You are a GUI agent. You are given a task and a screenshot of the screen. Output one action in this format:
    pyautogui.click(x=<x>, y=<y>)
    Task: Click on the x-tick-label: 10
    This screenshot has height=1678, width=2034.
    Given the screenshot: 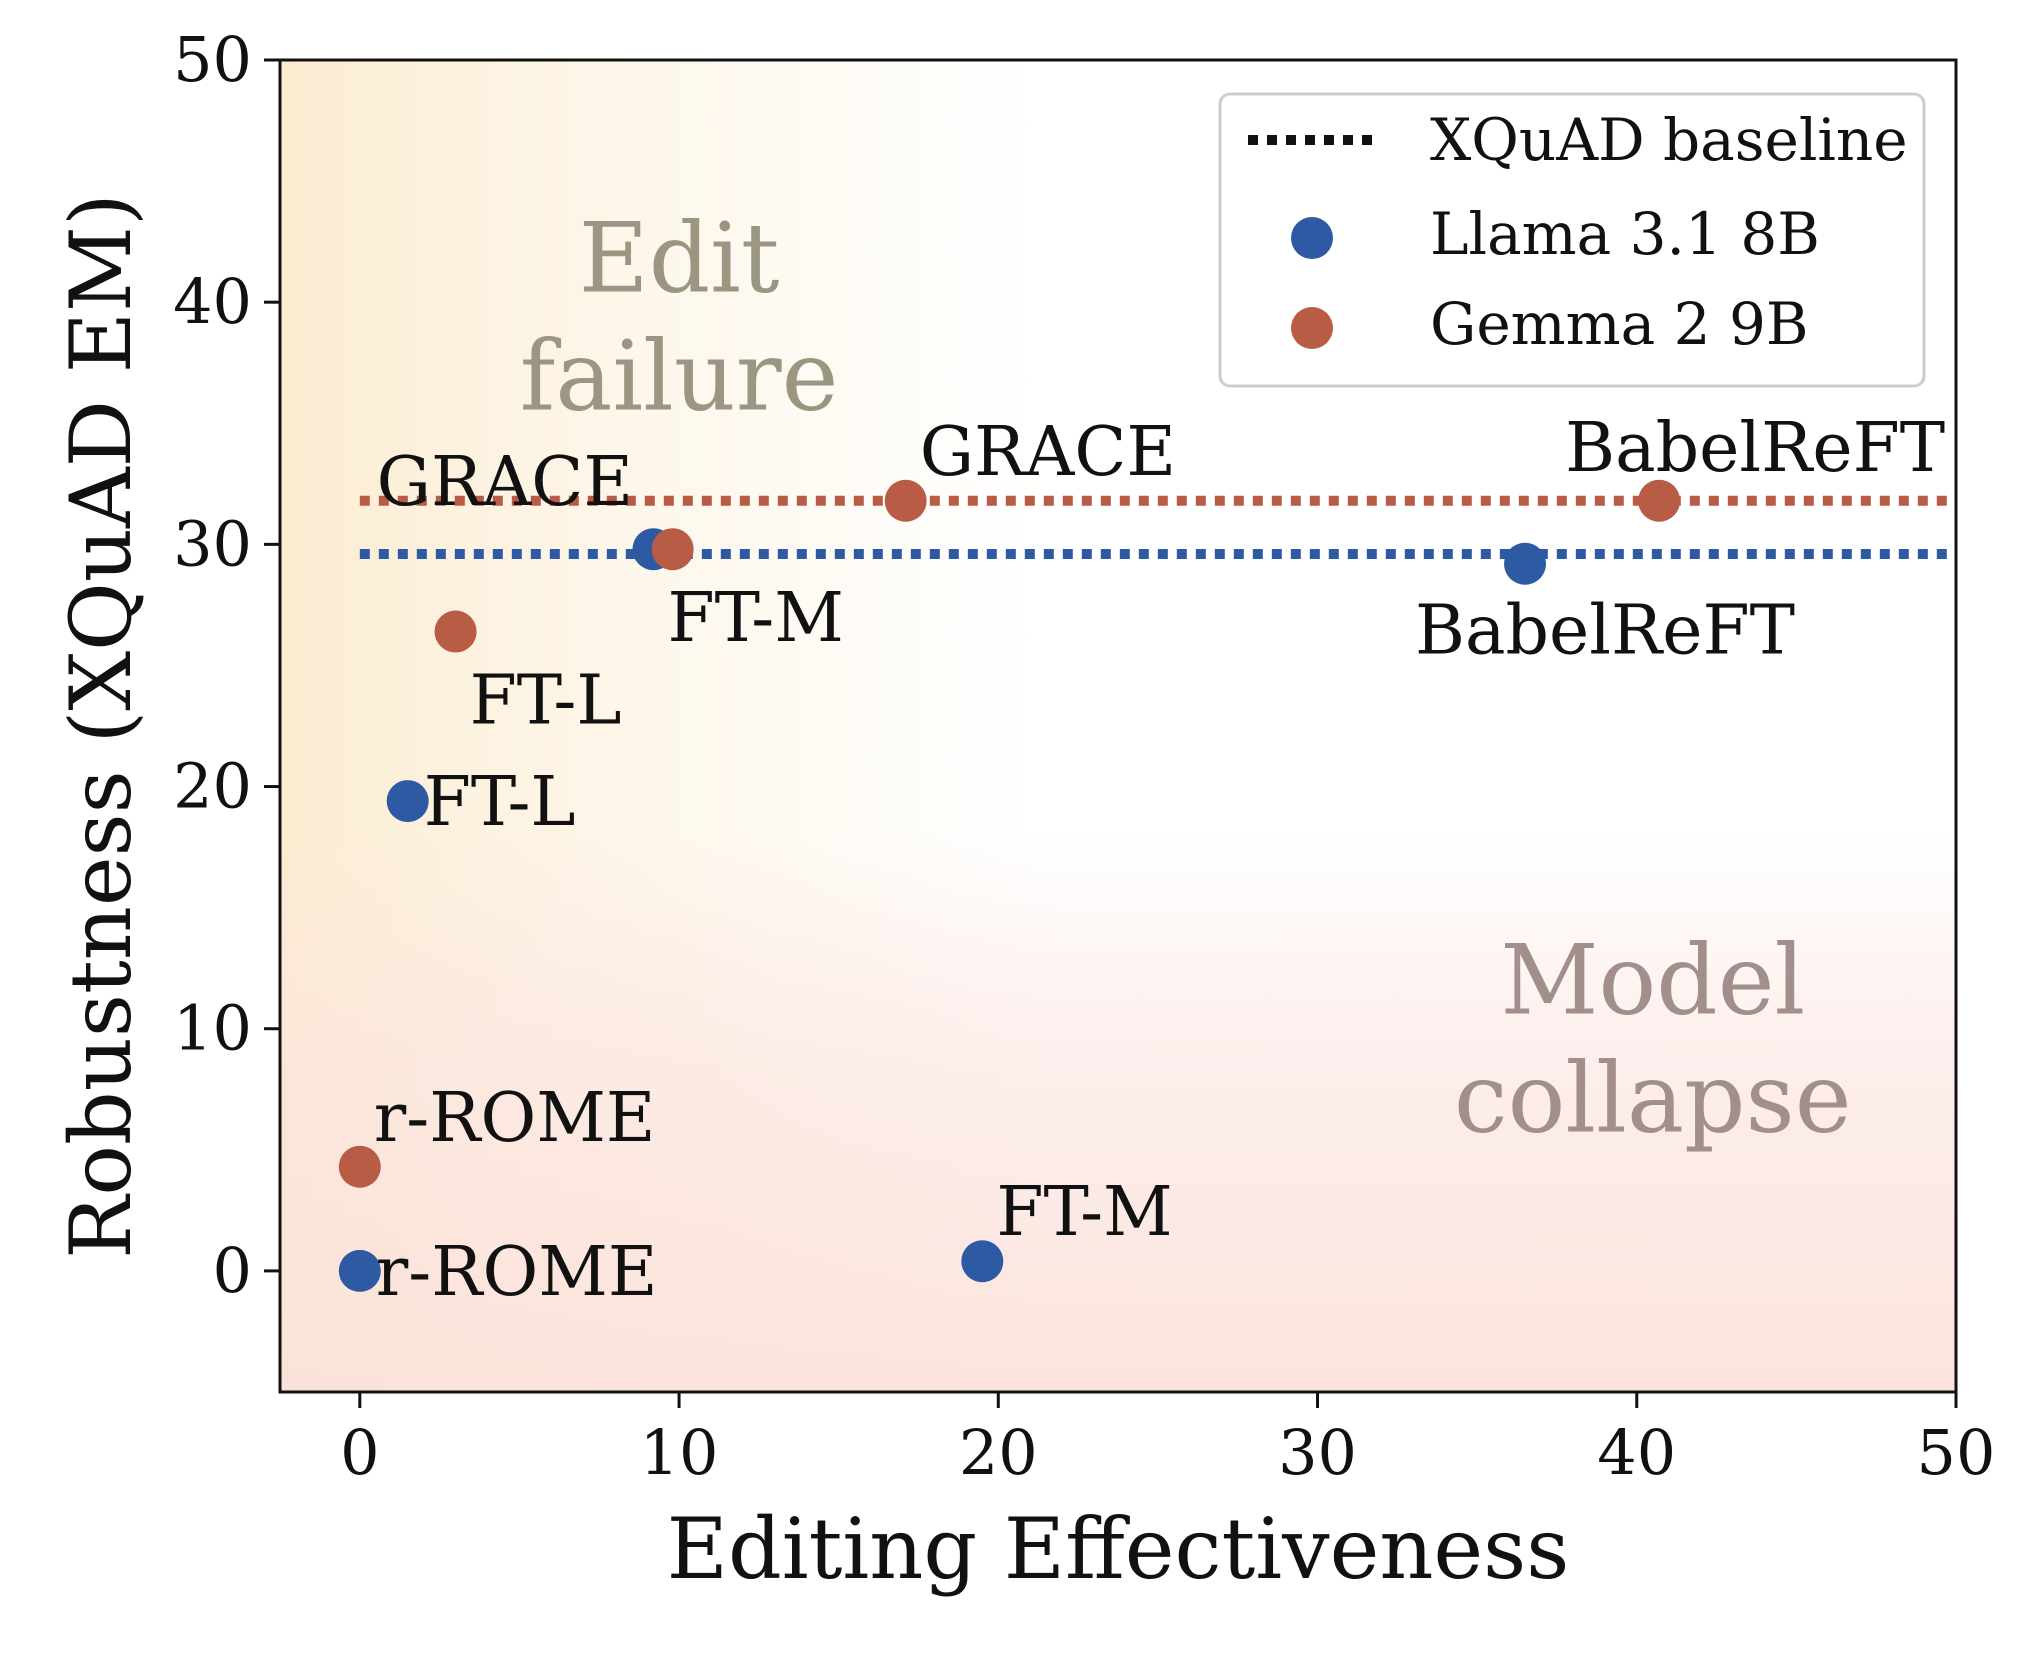 What is the action you would take?
    pyautogui.click(x=679, y=1452)
    